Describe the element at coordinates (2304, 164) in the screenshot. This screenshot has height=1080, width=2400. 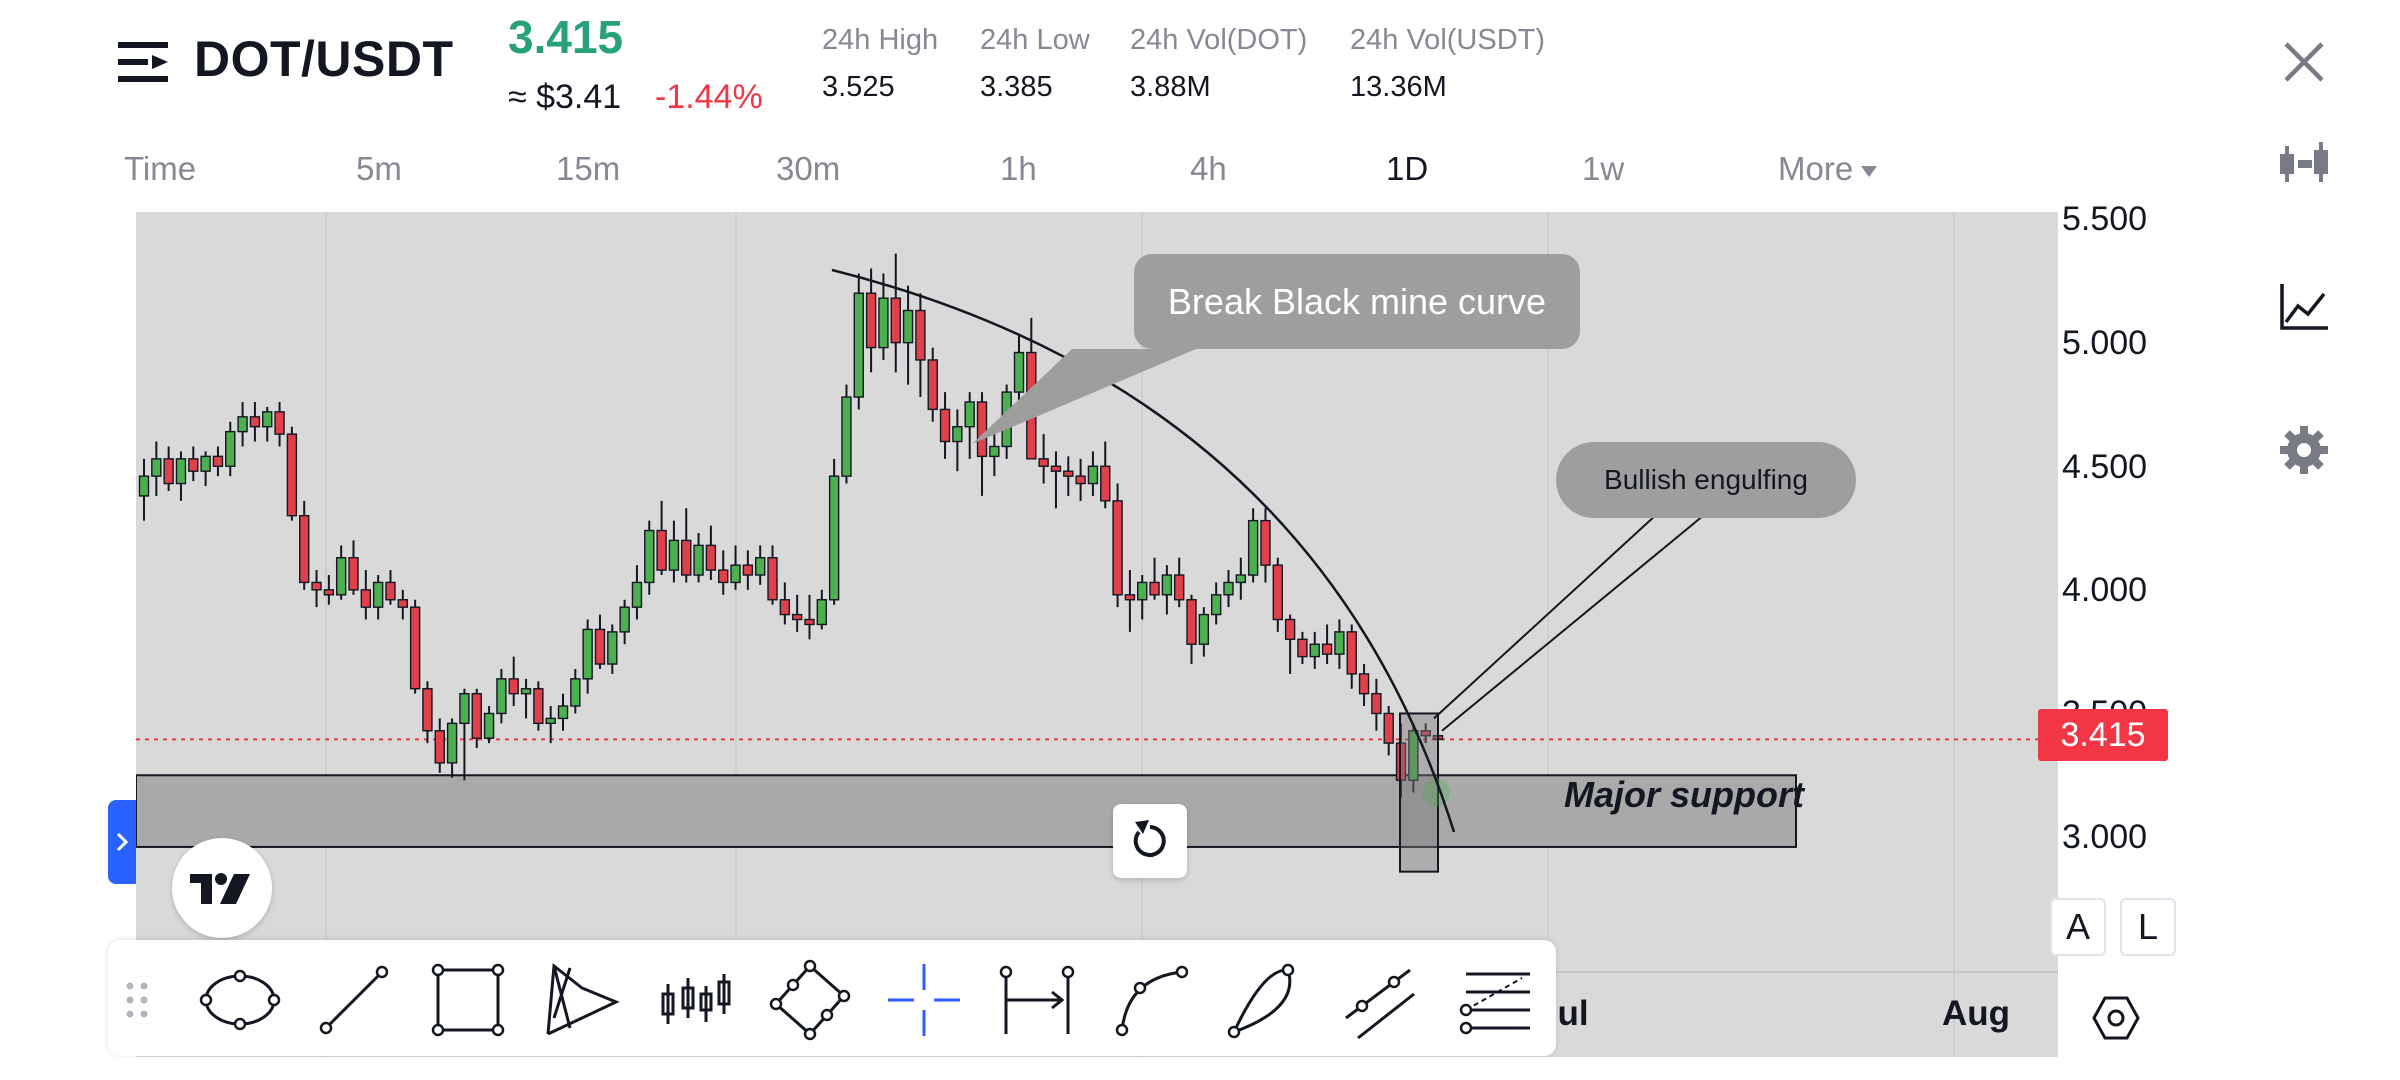
I see `candlestick-chart-icon` at that location.